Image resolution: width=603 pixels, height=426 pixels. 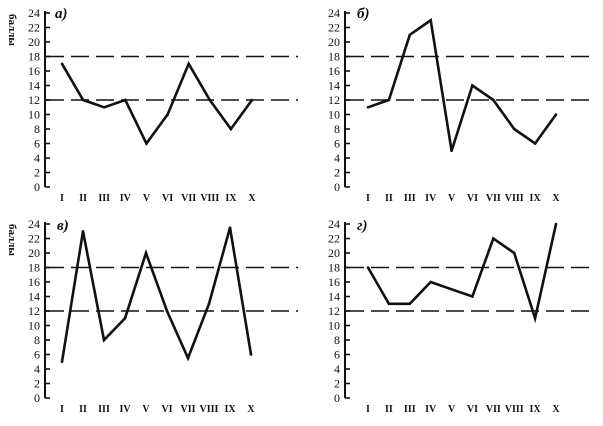 I want to click on panel-label: в), so click(x=63, y=226).